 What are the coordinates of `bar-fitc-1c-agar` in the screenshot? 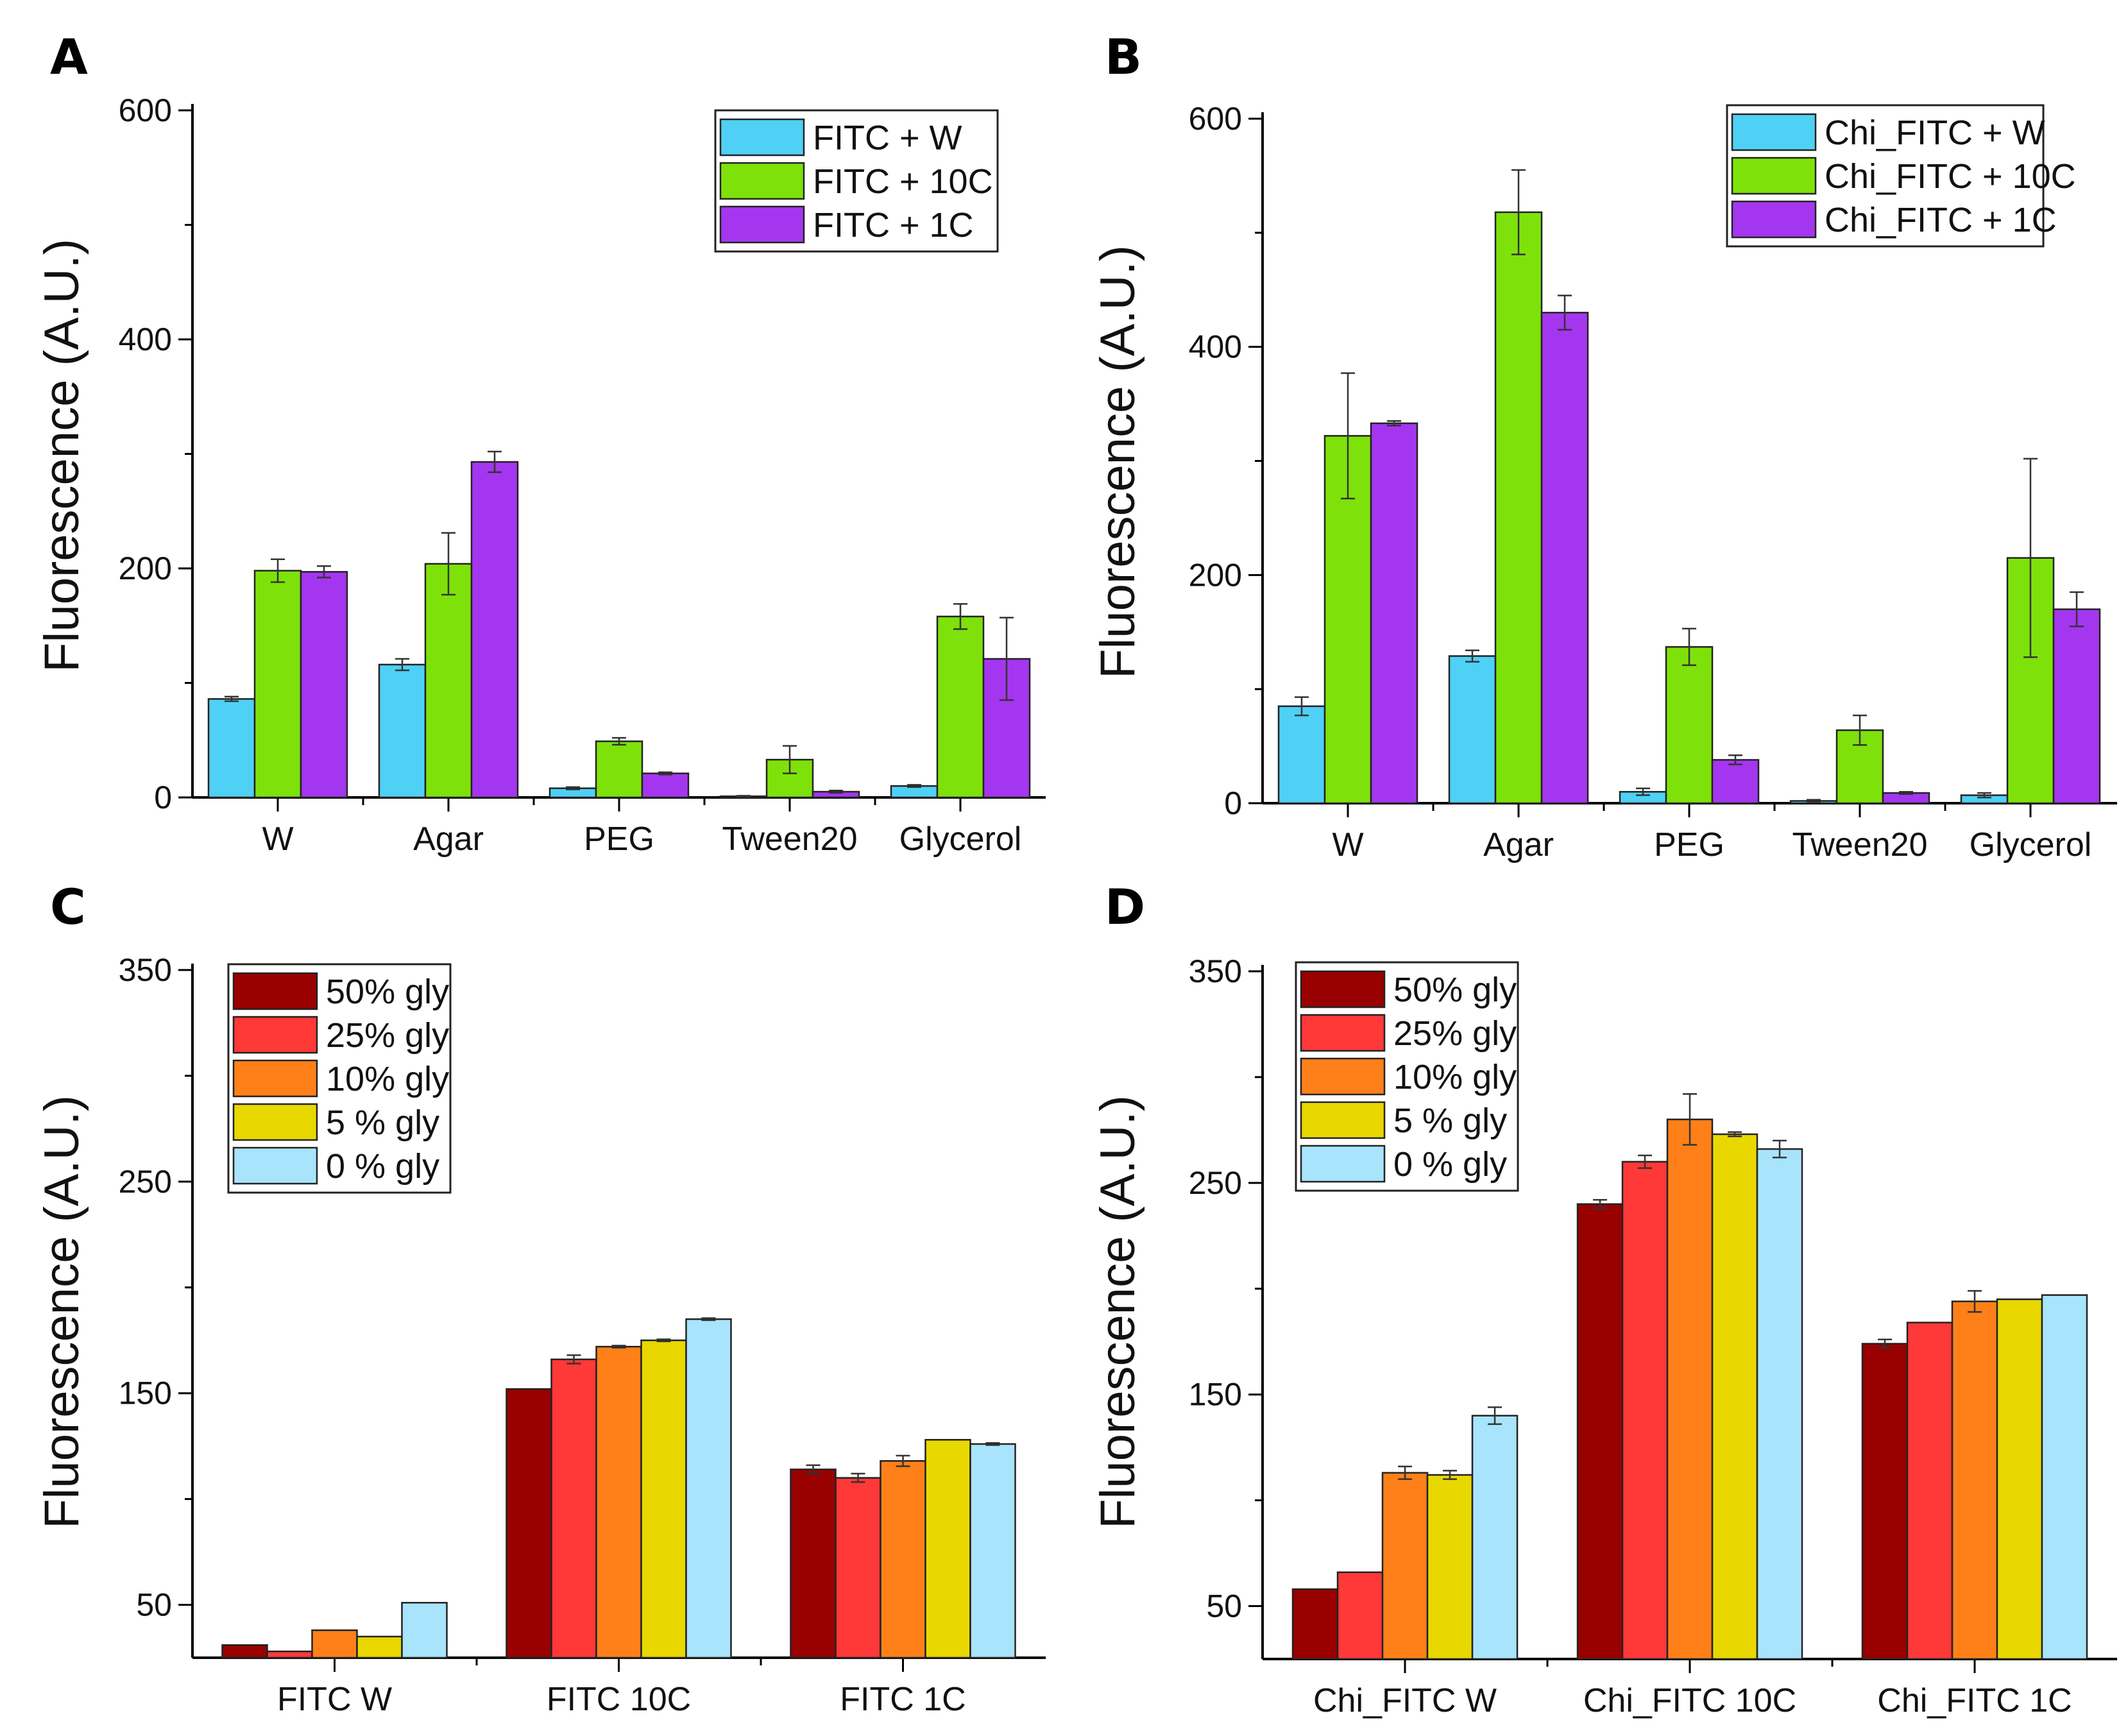 It's located at (494, 630).